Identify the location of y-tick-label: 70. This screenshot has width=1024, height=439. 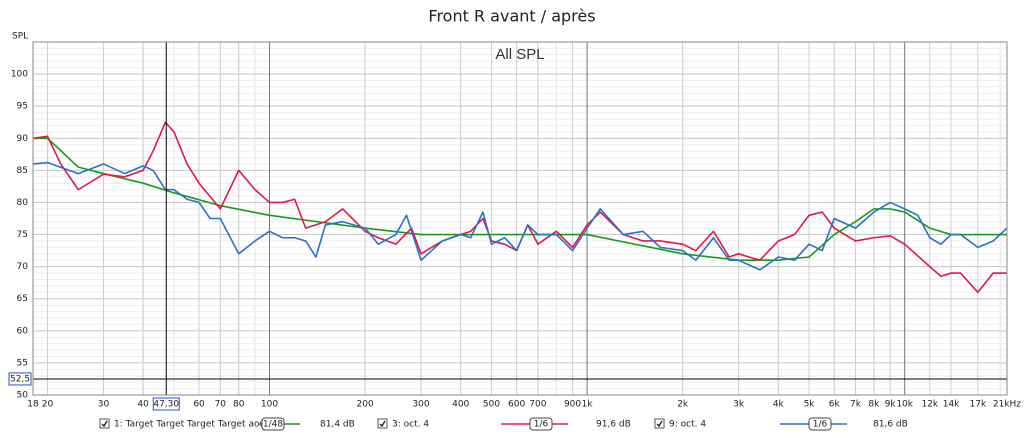
(23, 267).